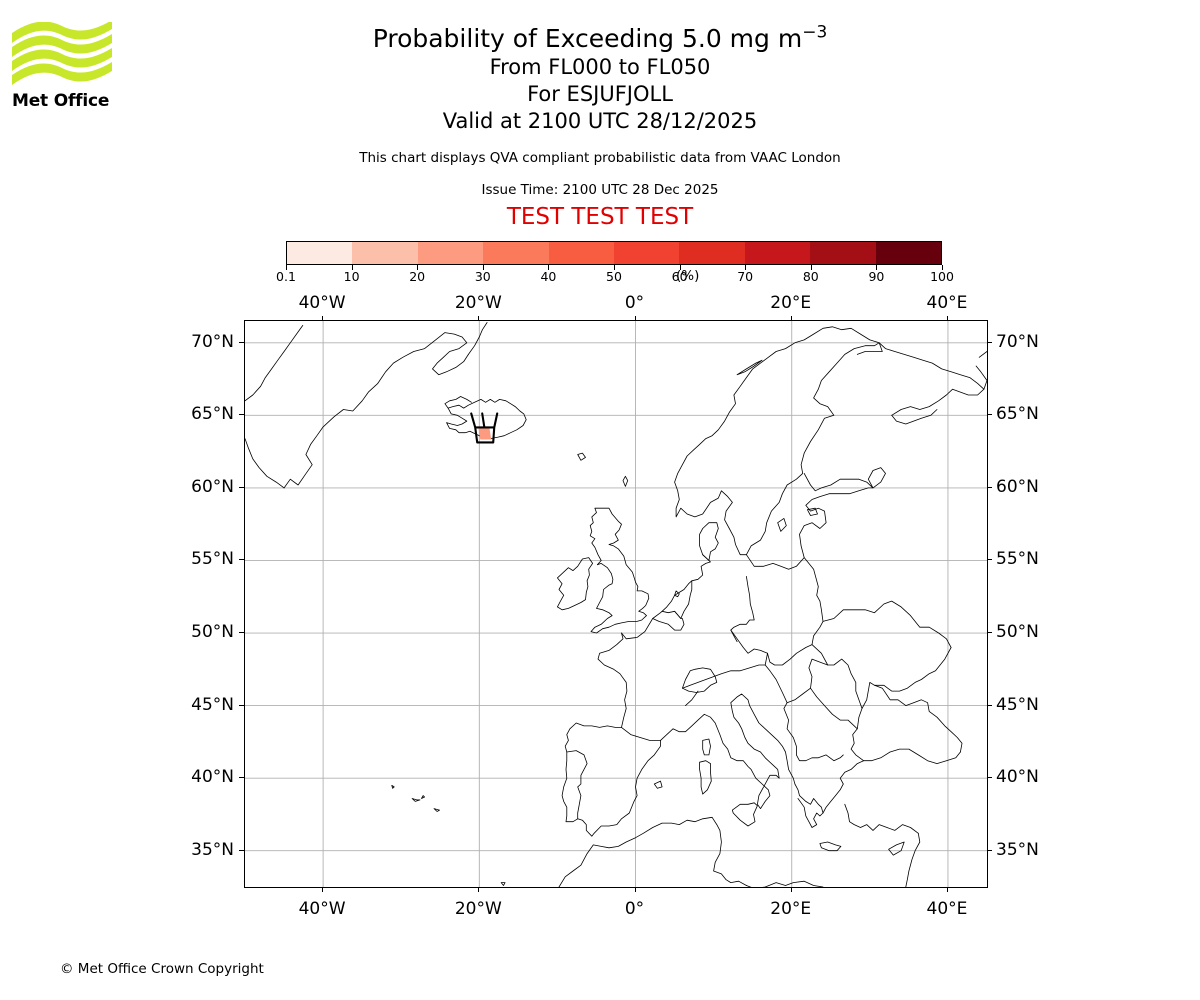 This screenshot has width=1200, height=1000. What do you see at coordinates (989, 705) in the screenshot?
I see `lat-tick-right-45°N` at bounding box center [989, 705].